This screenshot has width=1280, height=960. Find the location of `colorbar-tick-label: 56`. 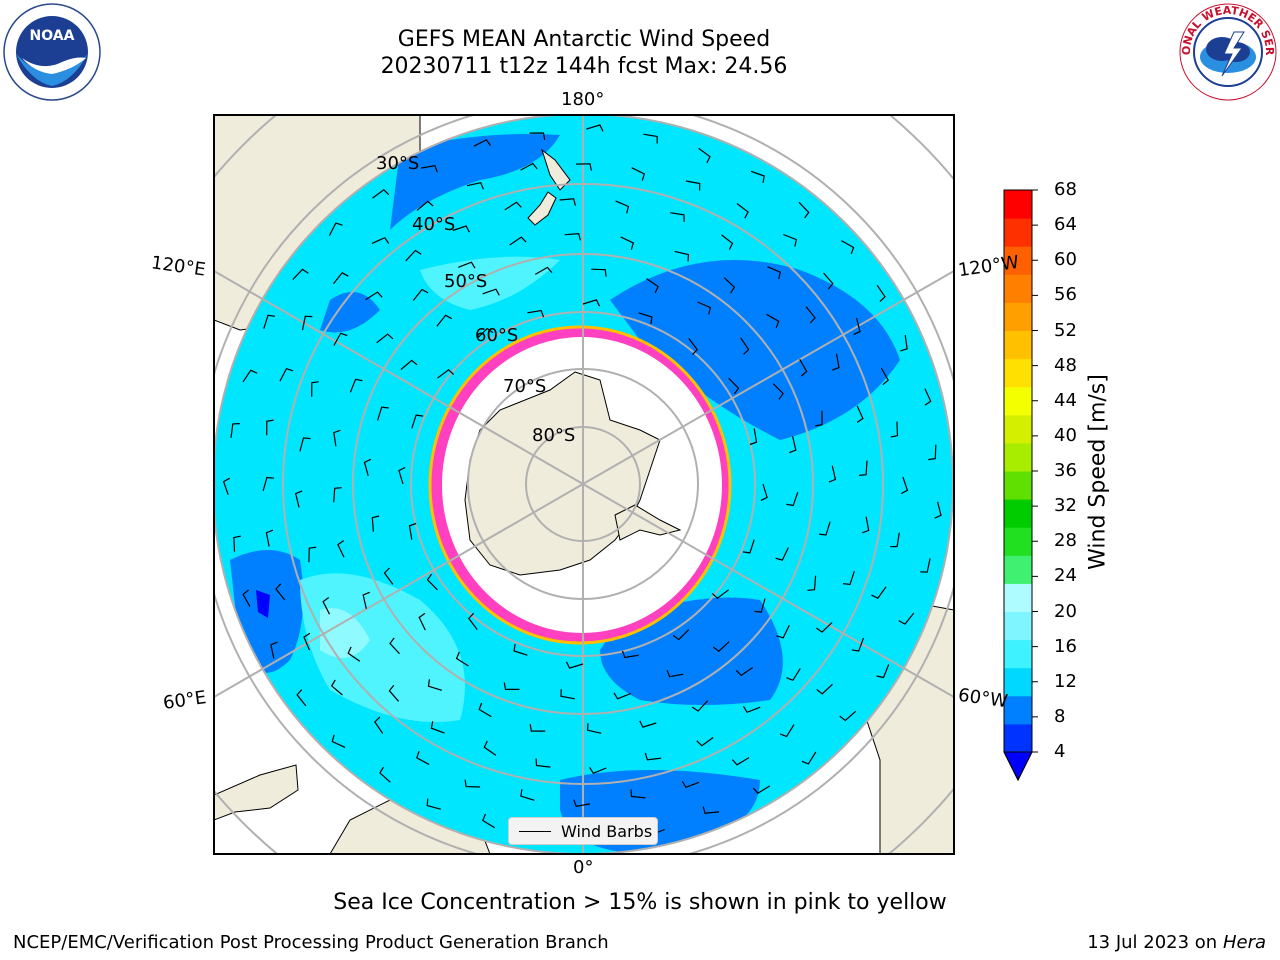

colorbar-tick-label: 56 is located at coordinates (1065, 295).